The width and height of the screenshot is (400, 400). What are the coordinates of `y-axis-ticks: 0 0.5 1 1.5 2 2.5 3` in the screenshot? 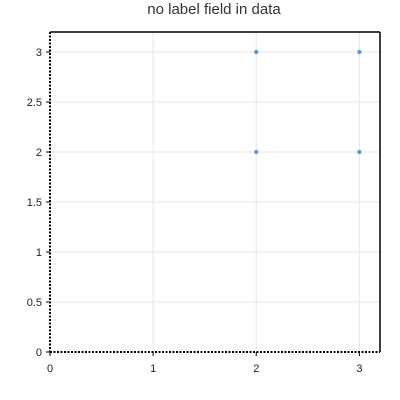 It's located at (38, 203).